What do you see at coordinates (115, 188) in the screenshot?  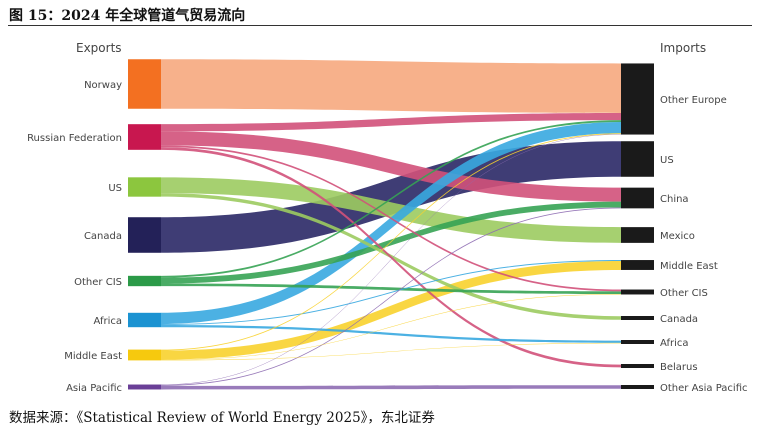 I see `exporter-label-us: US` at bounding box center [115, 188].